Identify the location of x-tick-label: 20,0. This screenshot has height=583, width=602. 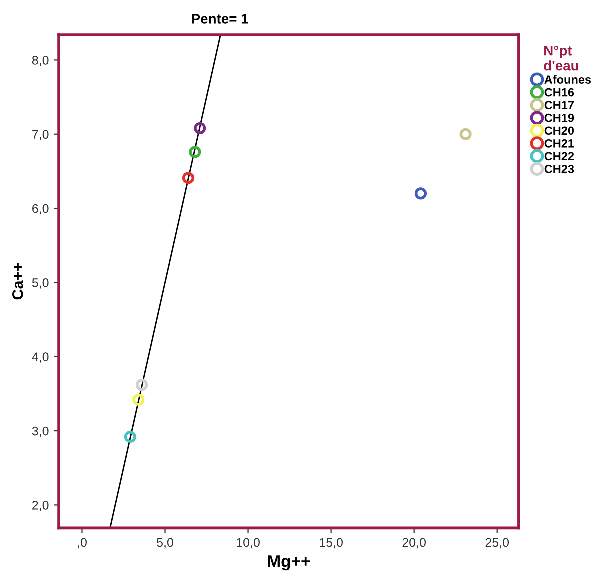
(414, 543).